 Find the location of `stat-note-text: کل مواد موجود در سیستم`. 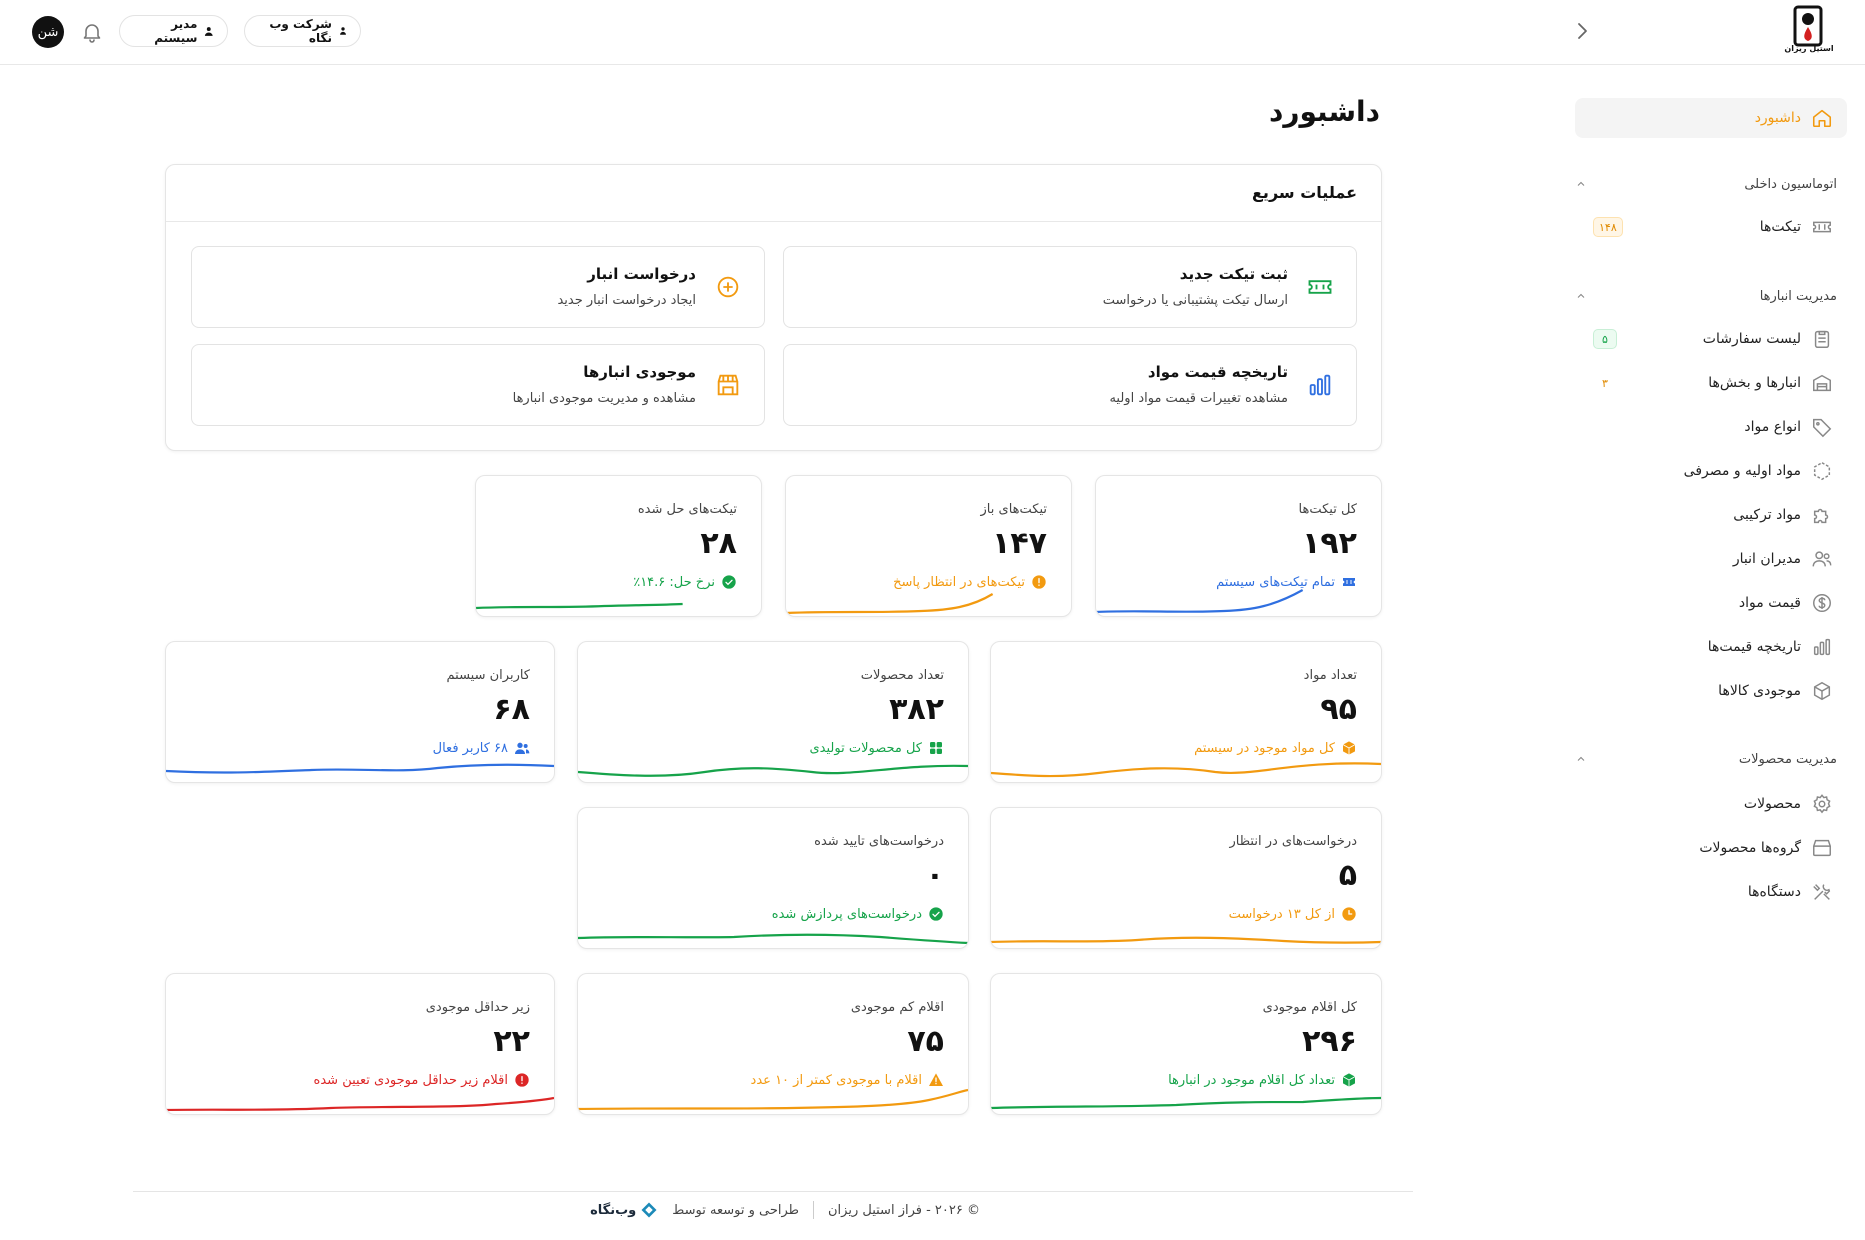

stat-note-text: کل مواد موجود در سیستم is located at coordinates (1264, 748).